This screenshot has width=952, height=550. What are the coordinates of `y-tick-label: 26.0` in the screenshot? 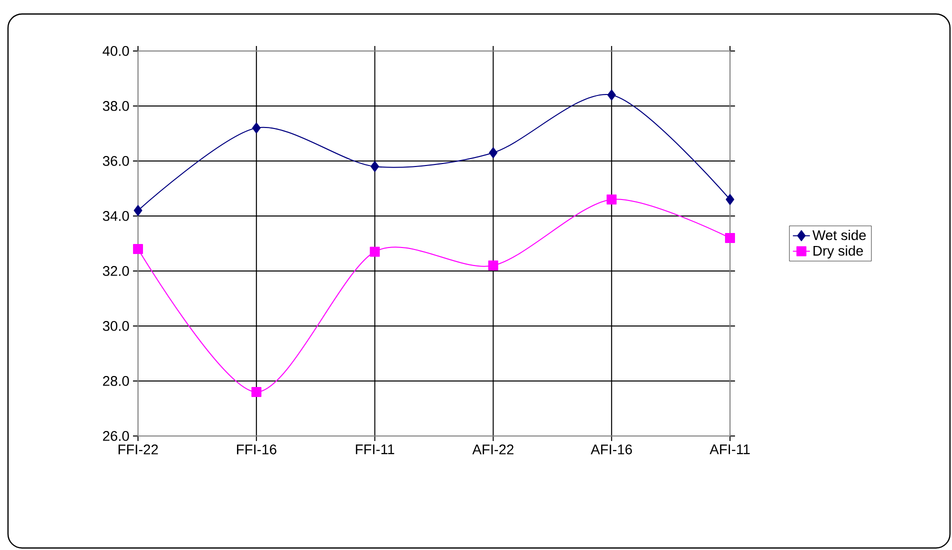 It's located at (116, 436).